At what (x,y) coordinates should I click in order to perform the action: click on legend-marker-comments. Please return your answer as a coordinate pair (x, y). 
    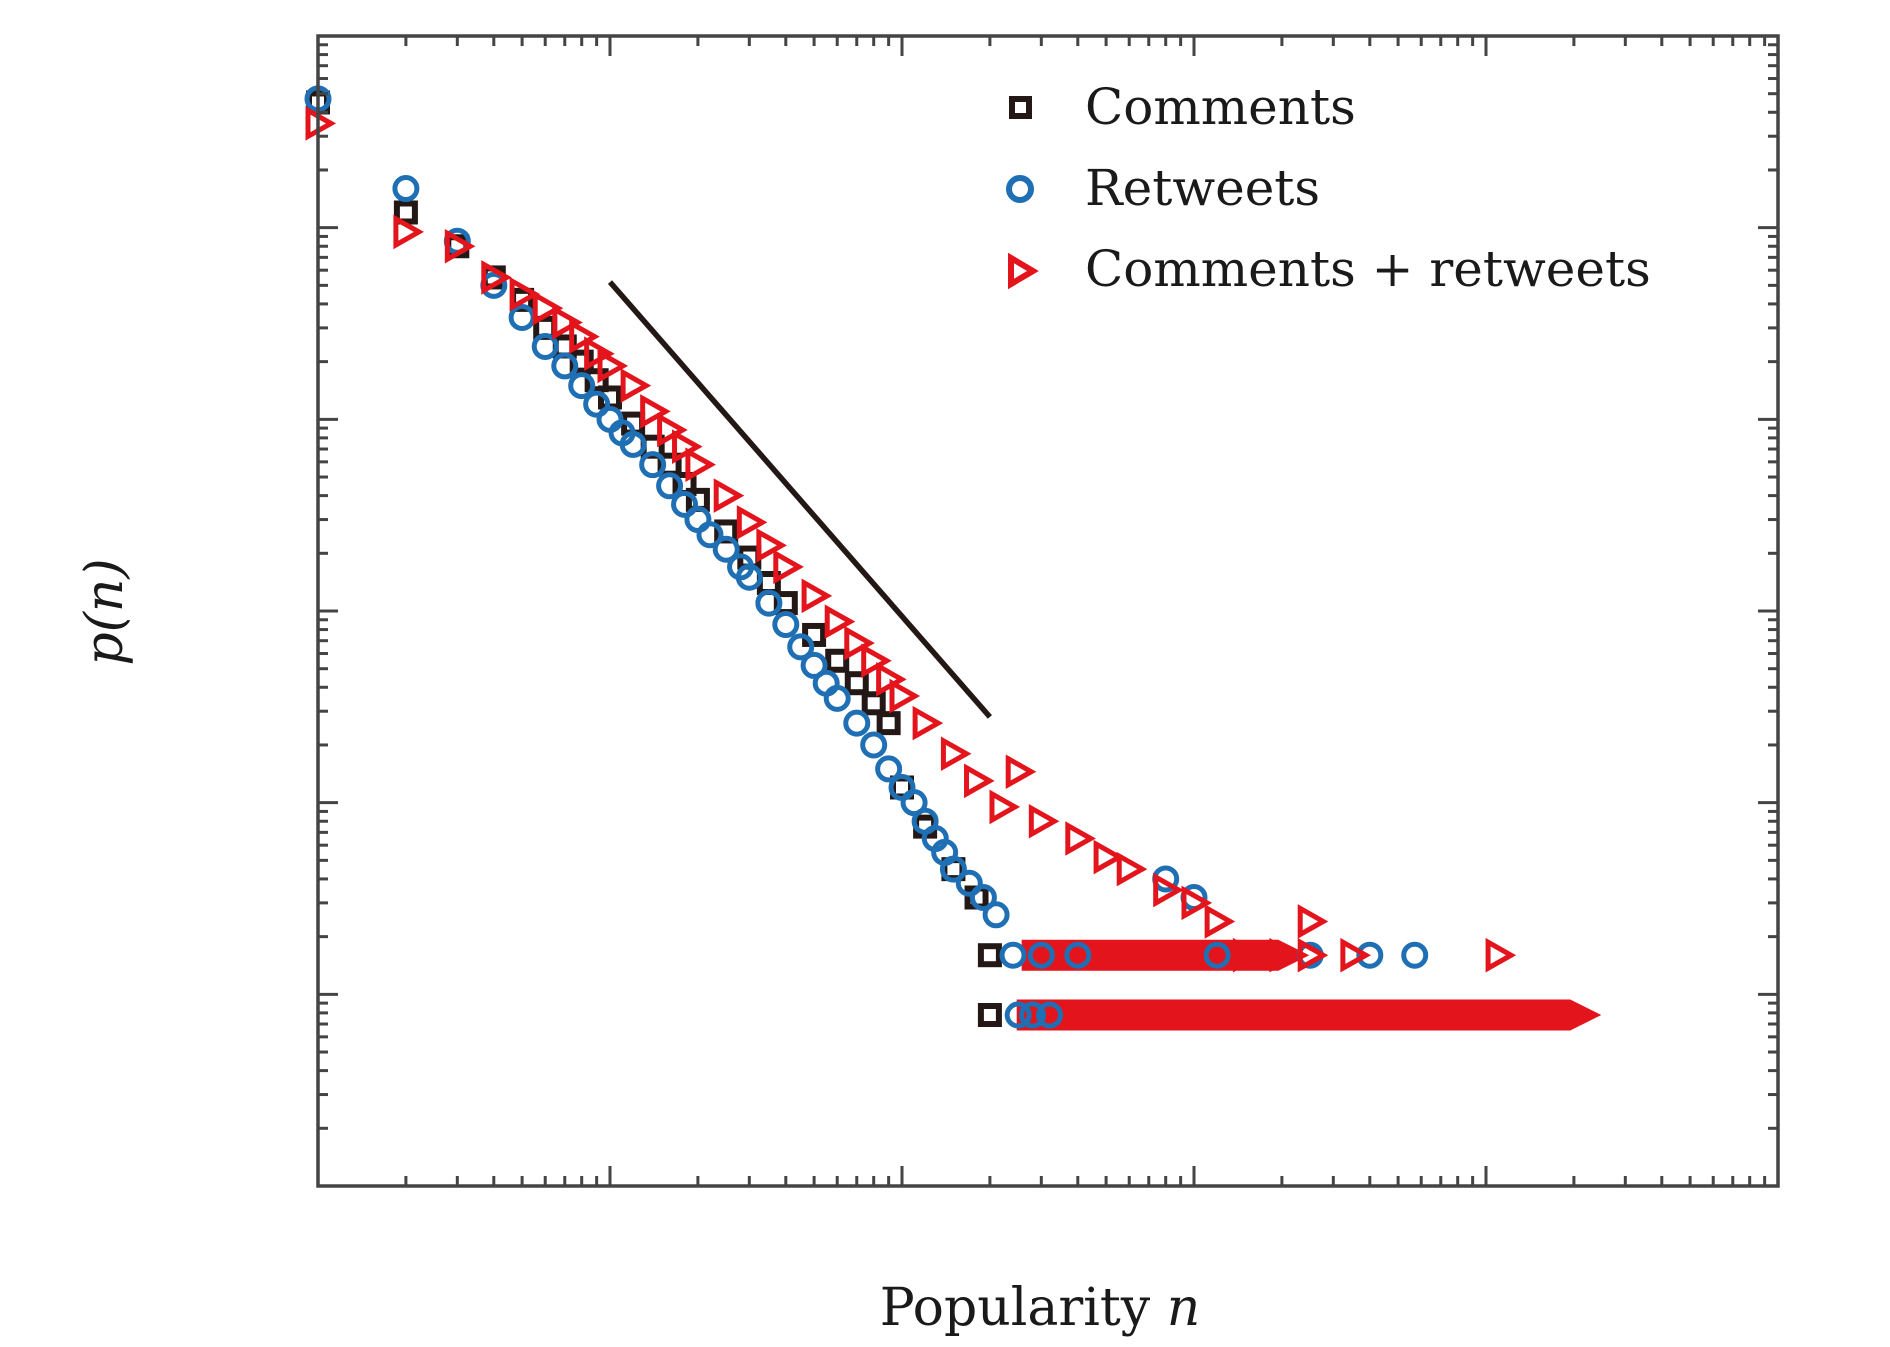
    Looking at the image, I should click on (1020, 107).